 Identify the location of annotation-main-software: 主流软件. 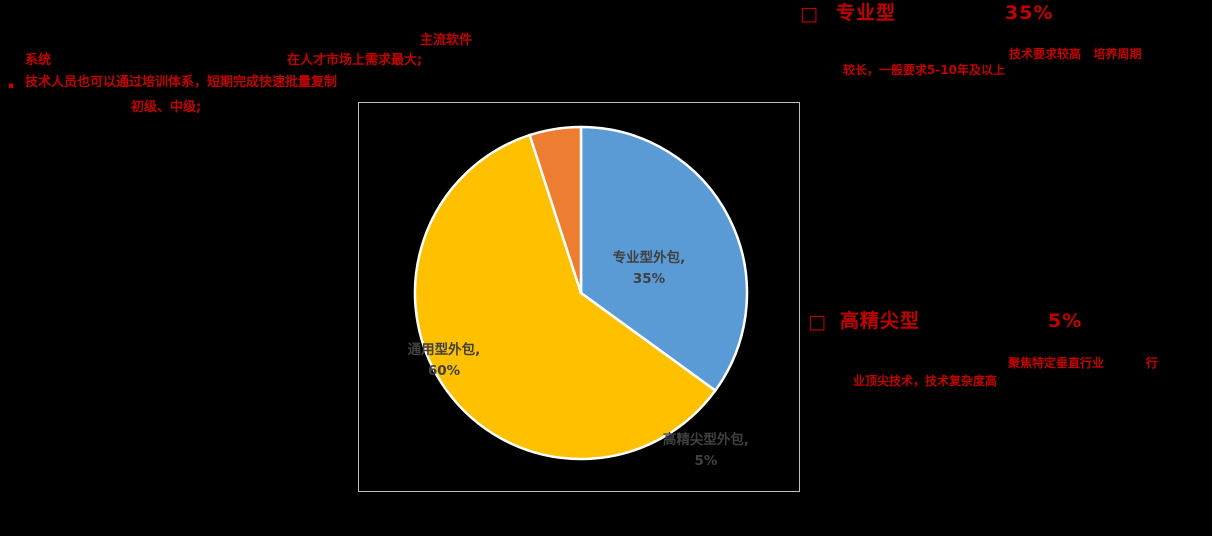
(446, 40).